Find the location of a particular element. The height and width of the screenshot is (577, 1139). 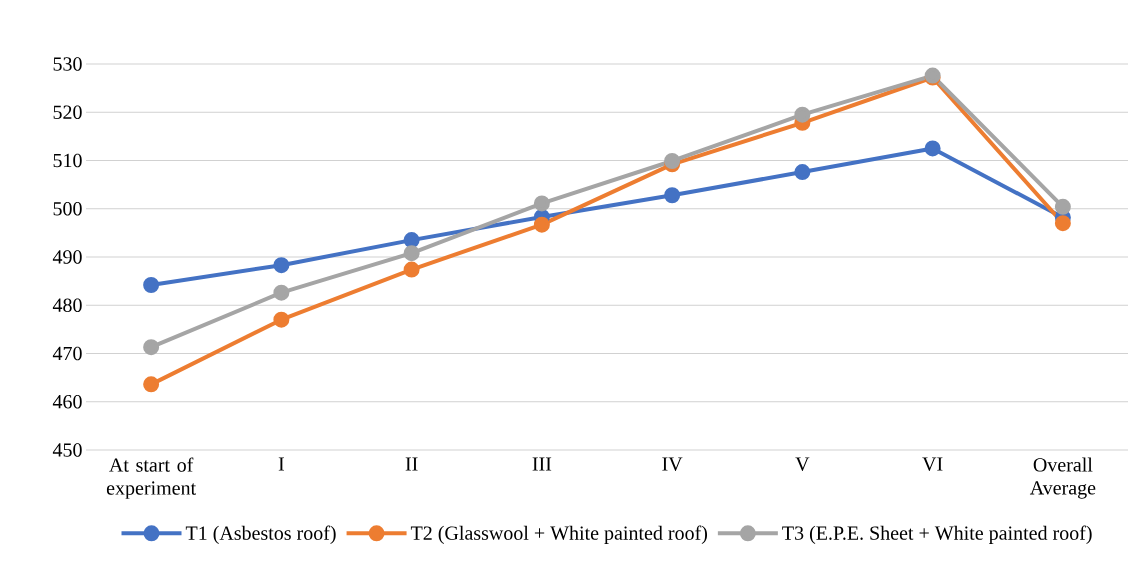

x-tick-label: Overall Average is located at coordinates (1062, 478).